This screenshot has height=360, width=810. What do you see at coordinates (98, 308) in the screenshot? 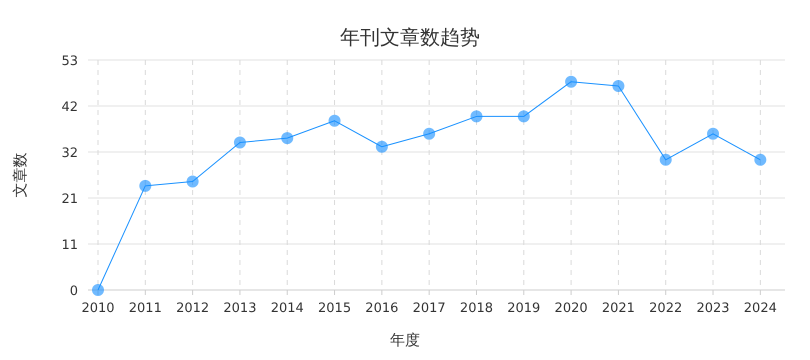
I see `x-tick-label: 2010` at bounding box center [98, 308].